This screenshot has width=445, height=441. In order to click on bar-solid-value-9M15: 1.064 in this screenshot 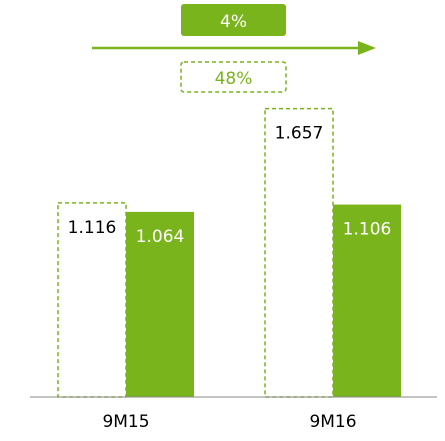, I will do `click(160, 237)`.